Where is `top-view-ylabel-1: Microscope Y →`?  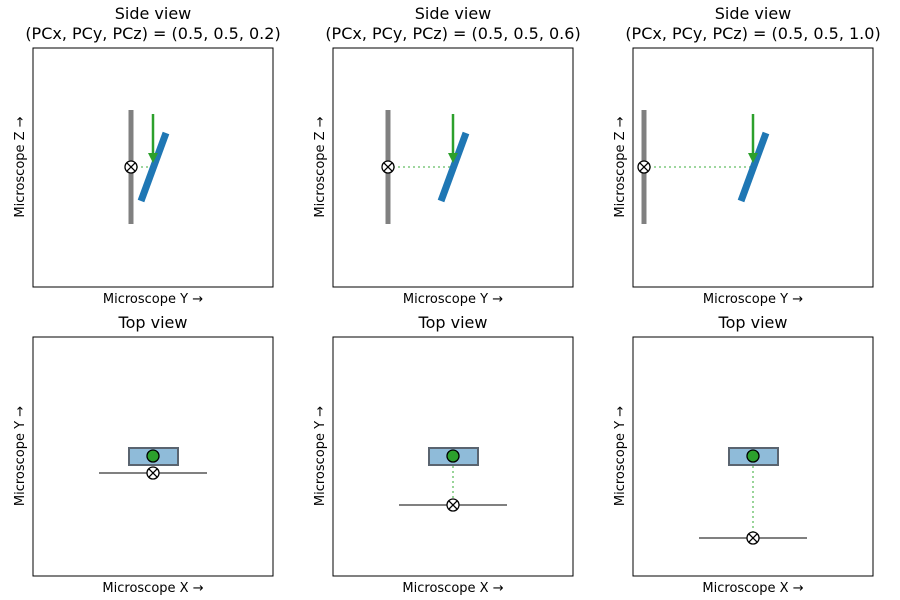 top-view-ylabel-1: Microscope Y → is located at coordinates (20, 456).